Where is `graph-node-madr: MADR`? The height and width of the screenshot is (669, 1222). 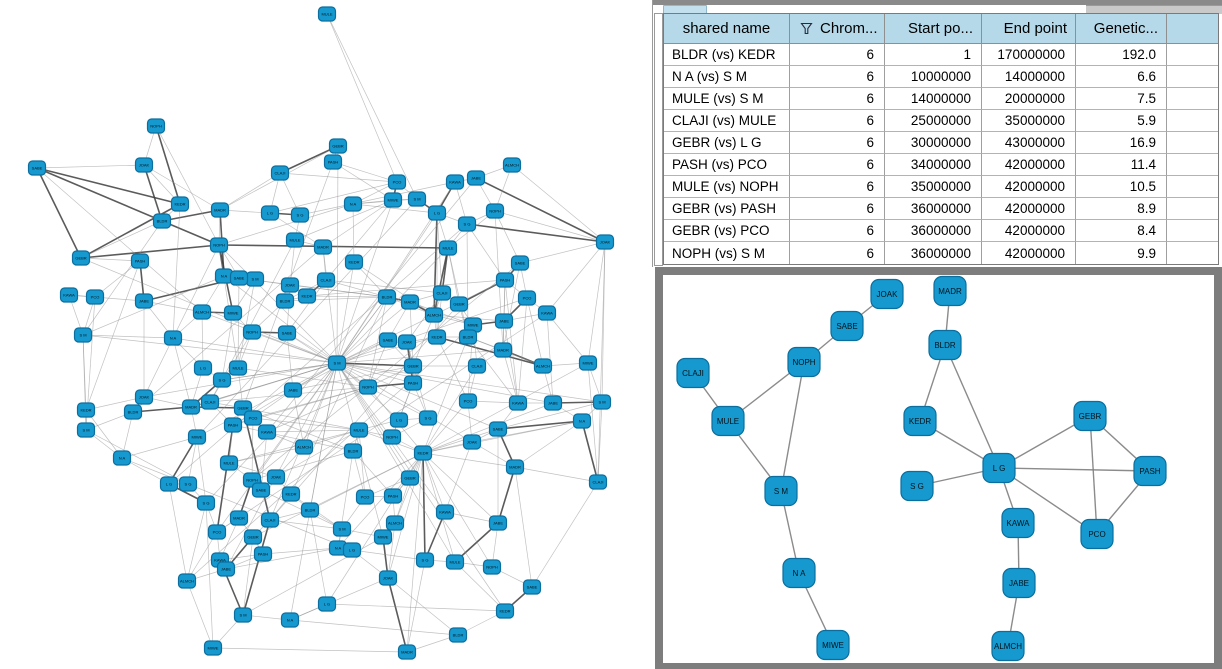
graph-node-madr: MADR is located at coordinates (503, 350).